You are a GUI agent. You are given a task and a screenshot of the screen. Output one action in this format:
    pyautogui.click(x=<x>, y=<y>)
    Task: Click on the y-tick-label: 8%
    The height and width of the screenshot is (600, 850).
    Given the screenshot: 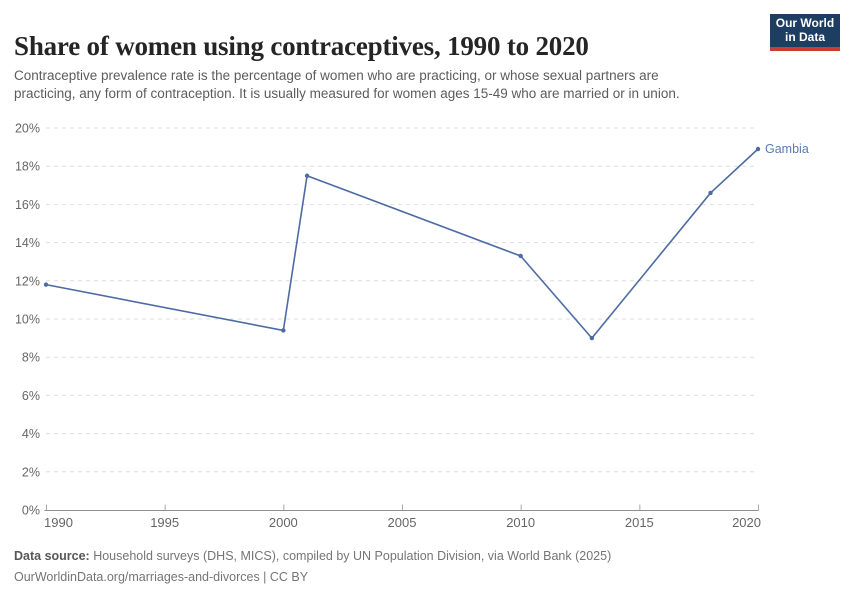 What is the action you would take?
    pyautogui.click(x=31, y=358)
    